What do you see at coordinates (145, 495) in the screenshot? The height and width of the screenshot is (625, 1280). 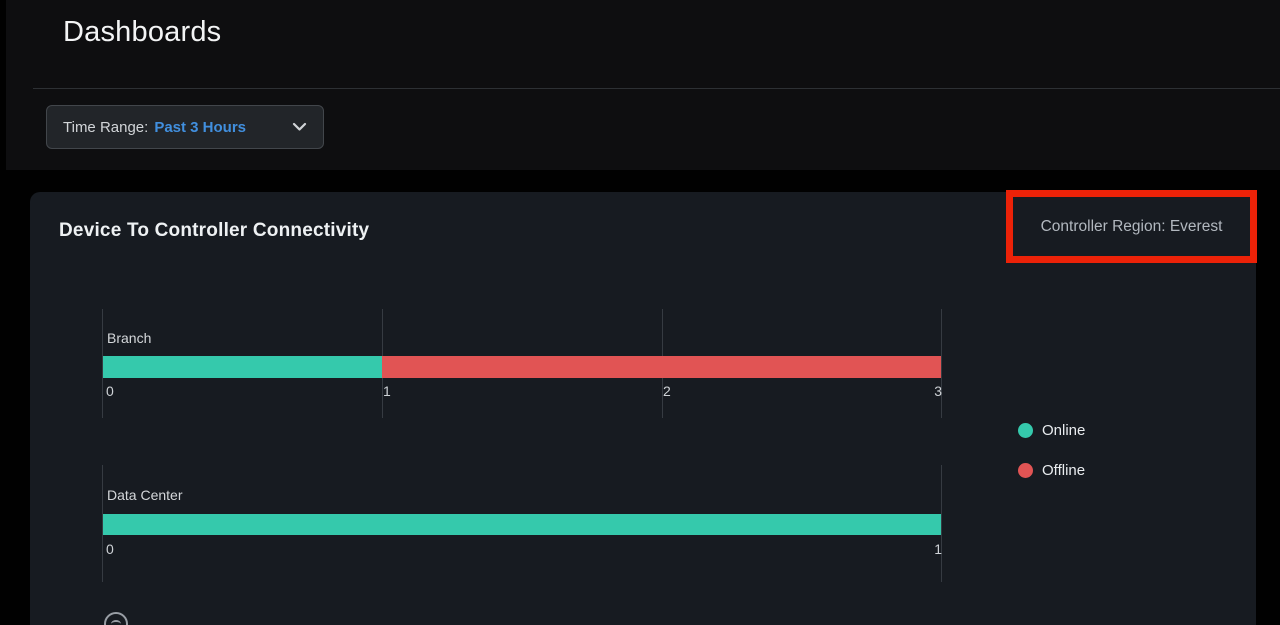 I see `category-label-datacenter: Data Center` at bounding box center [145, 495].